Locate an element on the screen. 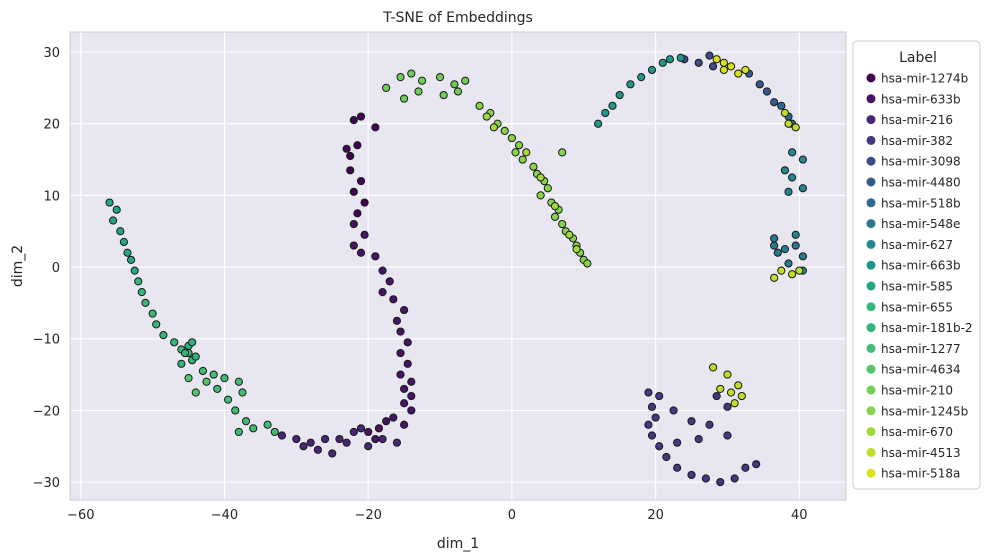 This screenshot has width=989, height=560. legend-item: hsa-mir-627 is located at coordinates (909, 245).